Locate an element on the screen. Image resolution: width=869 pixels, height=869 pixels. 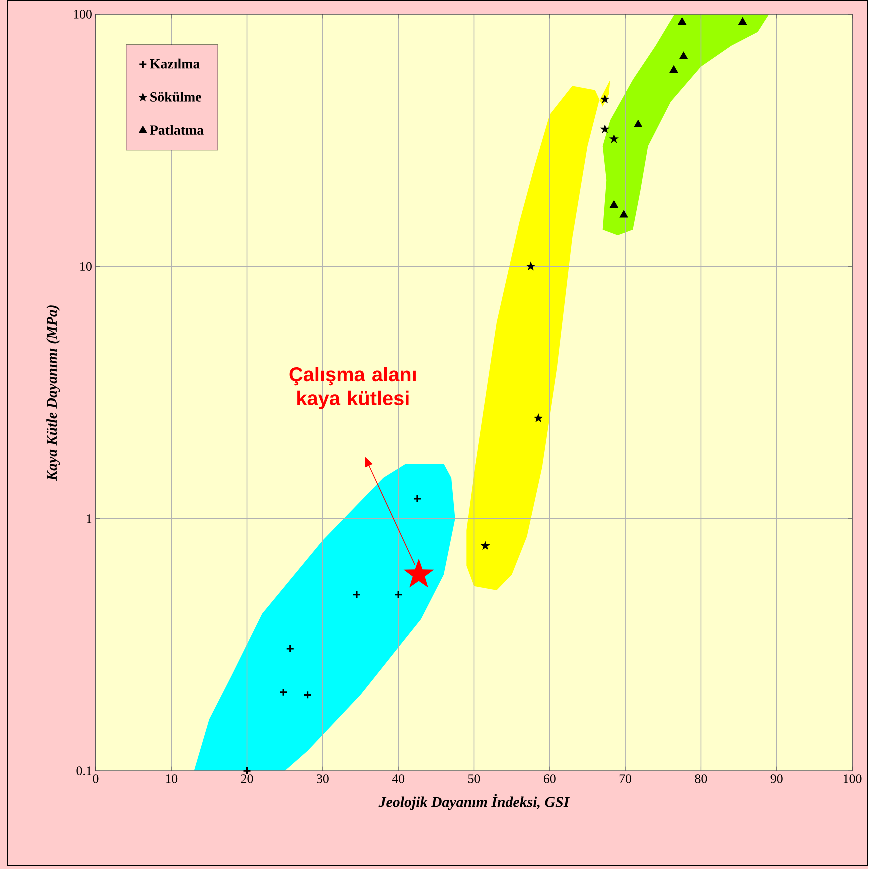
legend-label: Kazılma is located at coordinates (175, 63).